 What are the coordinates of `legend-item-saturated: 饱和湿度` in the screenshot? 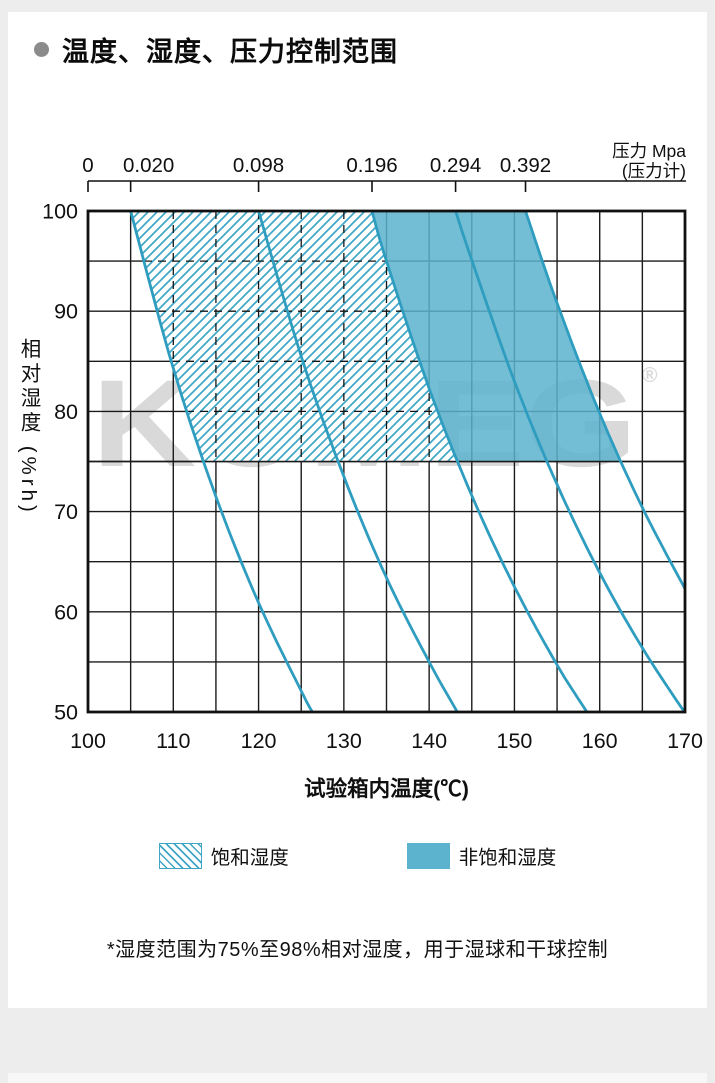 It's located at (223, 855).